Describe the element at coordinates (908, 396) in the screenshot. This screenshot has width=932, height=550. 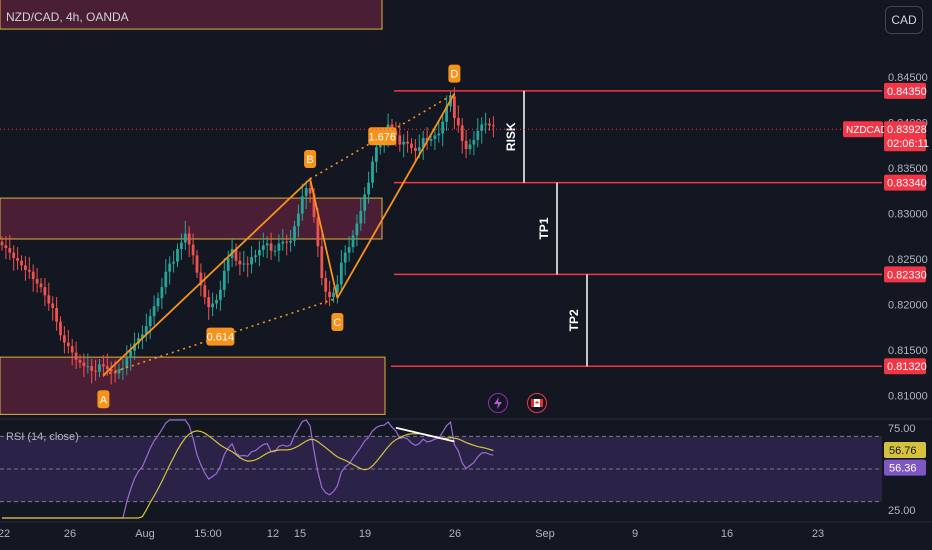
I see `price-tick-label: 0.81000` at that location.